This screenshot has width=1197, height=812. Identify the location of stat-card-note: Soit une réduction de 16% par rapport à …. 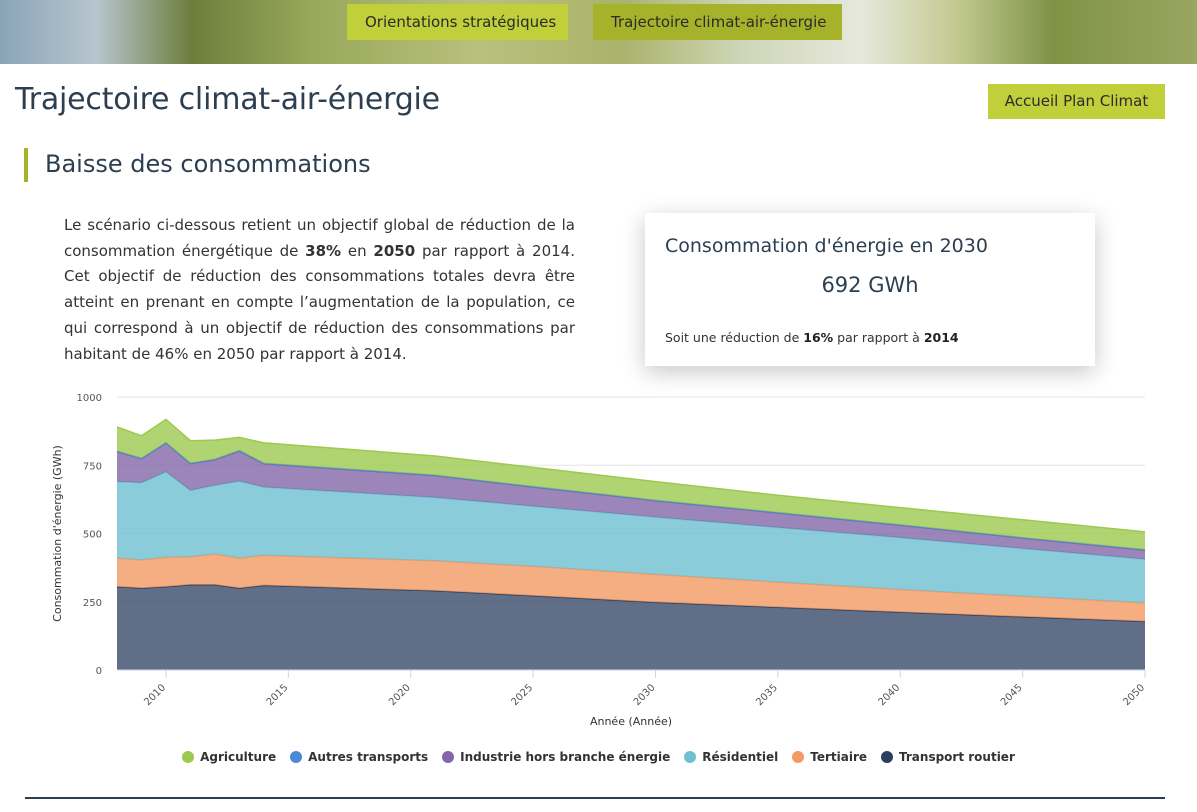
(812, 337).